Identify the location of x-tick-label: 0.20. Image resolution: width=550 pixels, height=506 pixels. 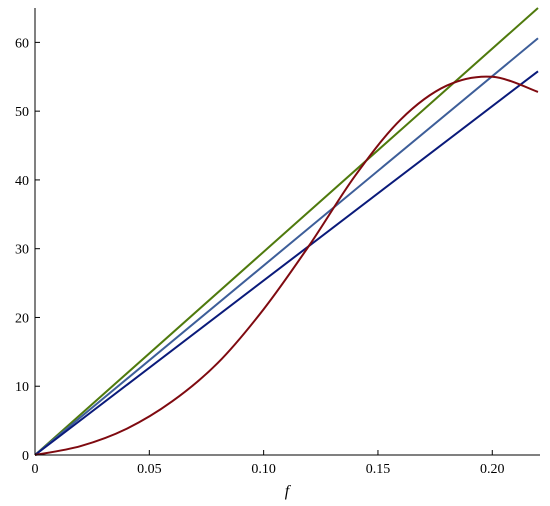
(492, 469).